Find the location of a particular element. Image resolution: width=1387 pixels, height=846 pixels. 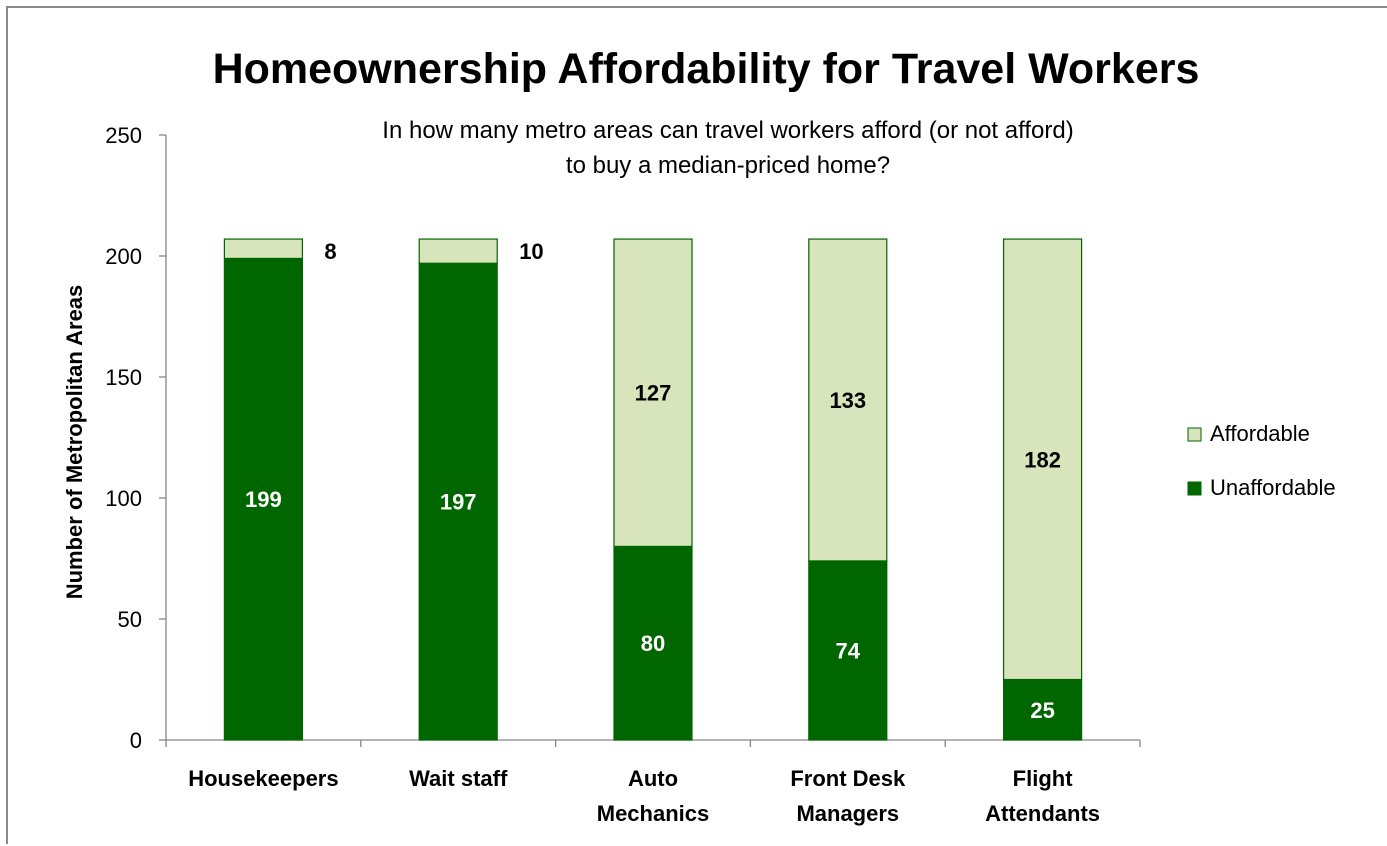

x-category-label: Mechanics is located at coordinates (653, 813).